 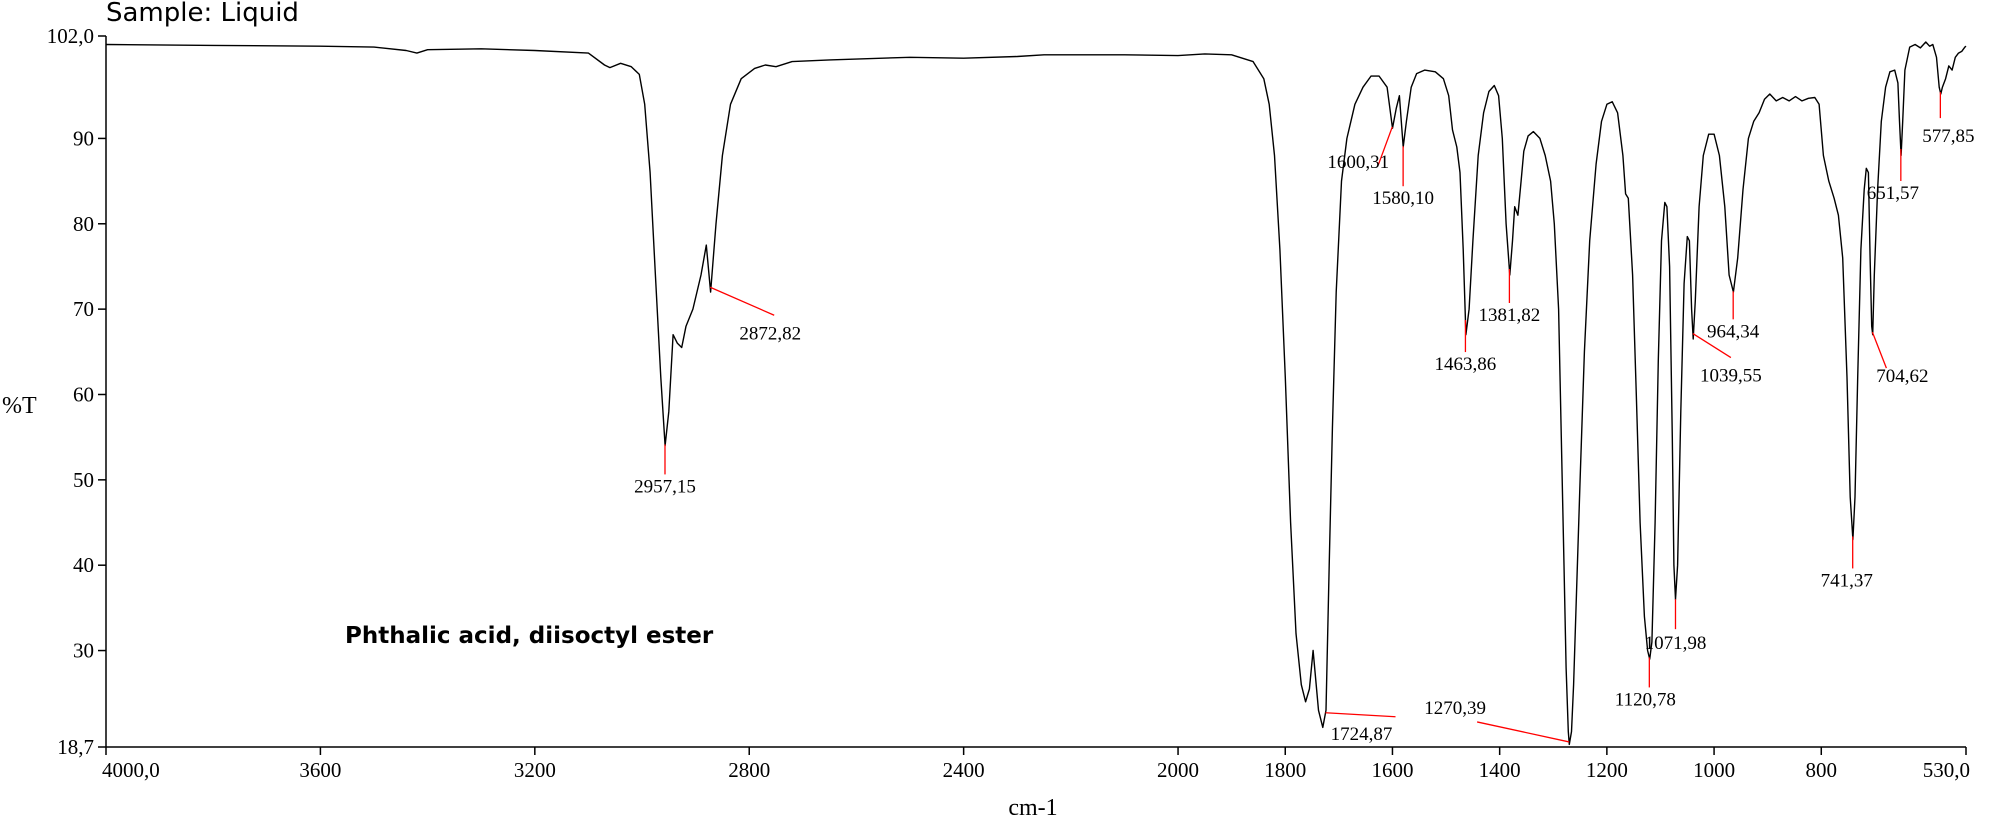 What do you see at coordinates (83, 651) in the screenshot?
I see `y-tick-label: 30` at bounding box center [83, 651].